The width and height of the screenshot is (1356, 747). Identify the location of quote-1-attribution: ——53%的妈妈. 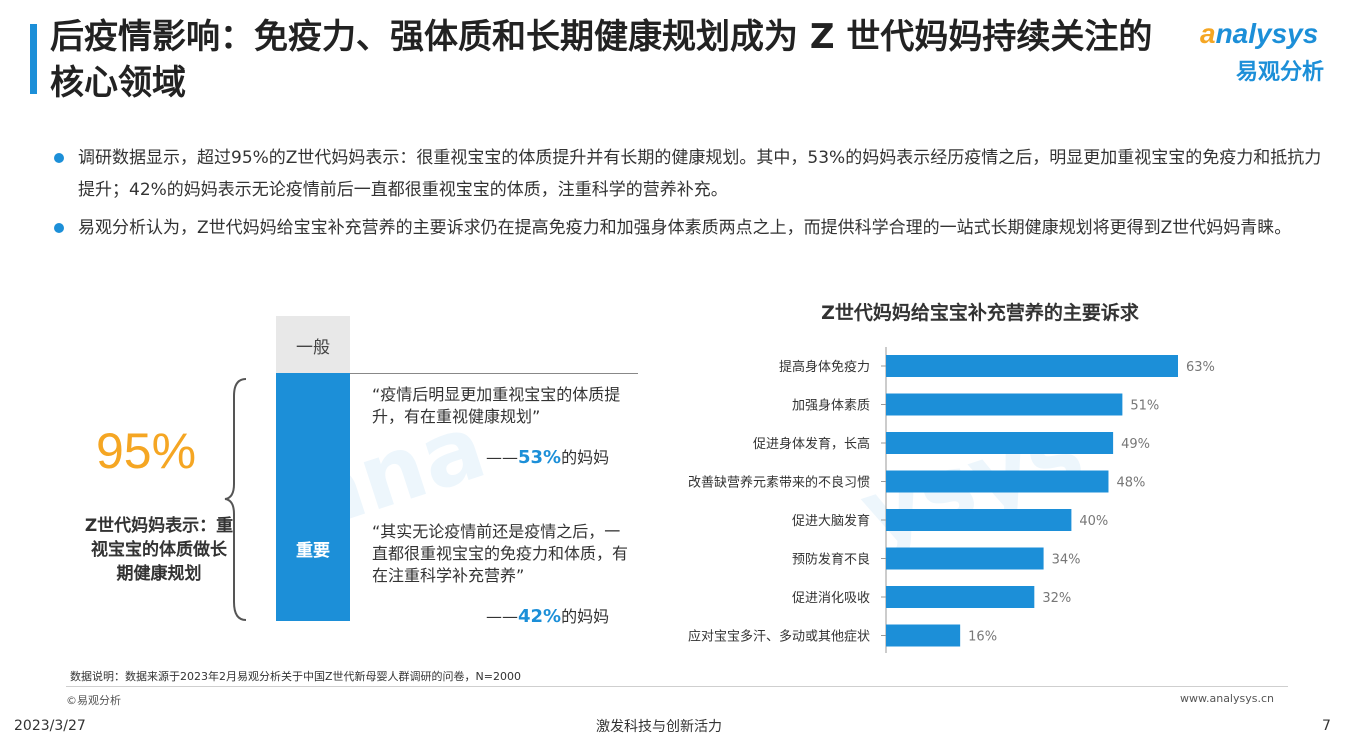
(547, 456).